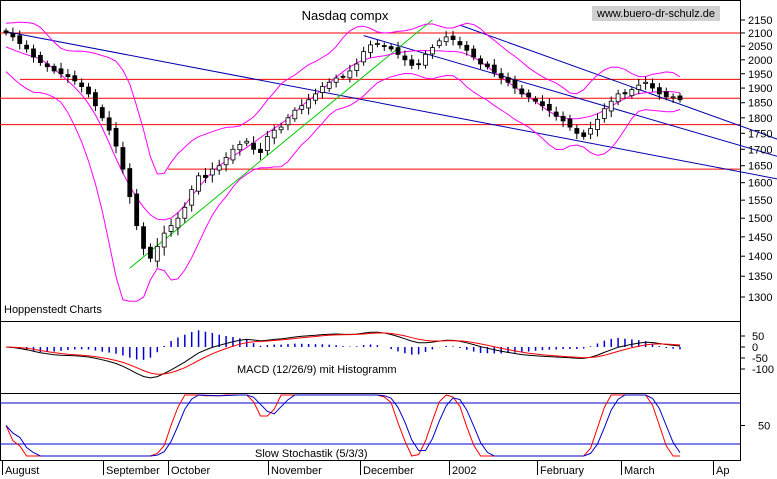  Describe the element at coordinates (317, 370) in the screenshot. I see `macd-label: MACD (12/26/9) mit Histogramm` at that location.